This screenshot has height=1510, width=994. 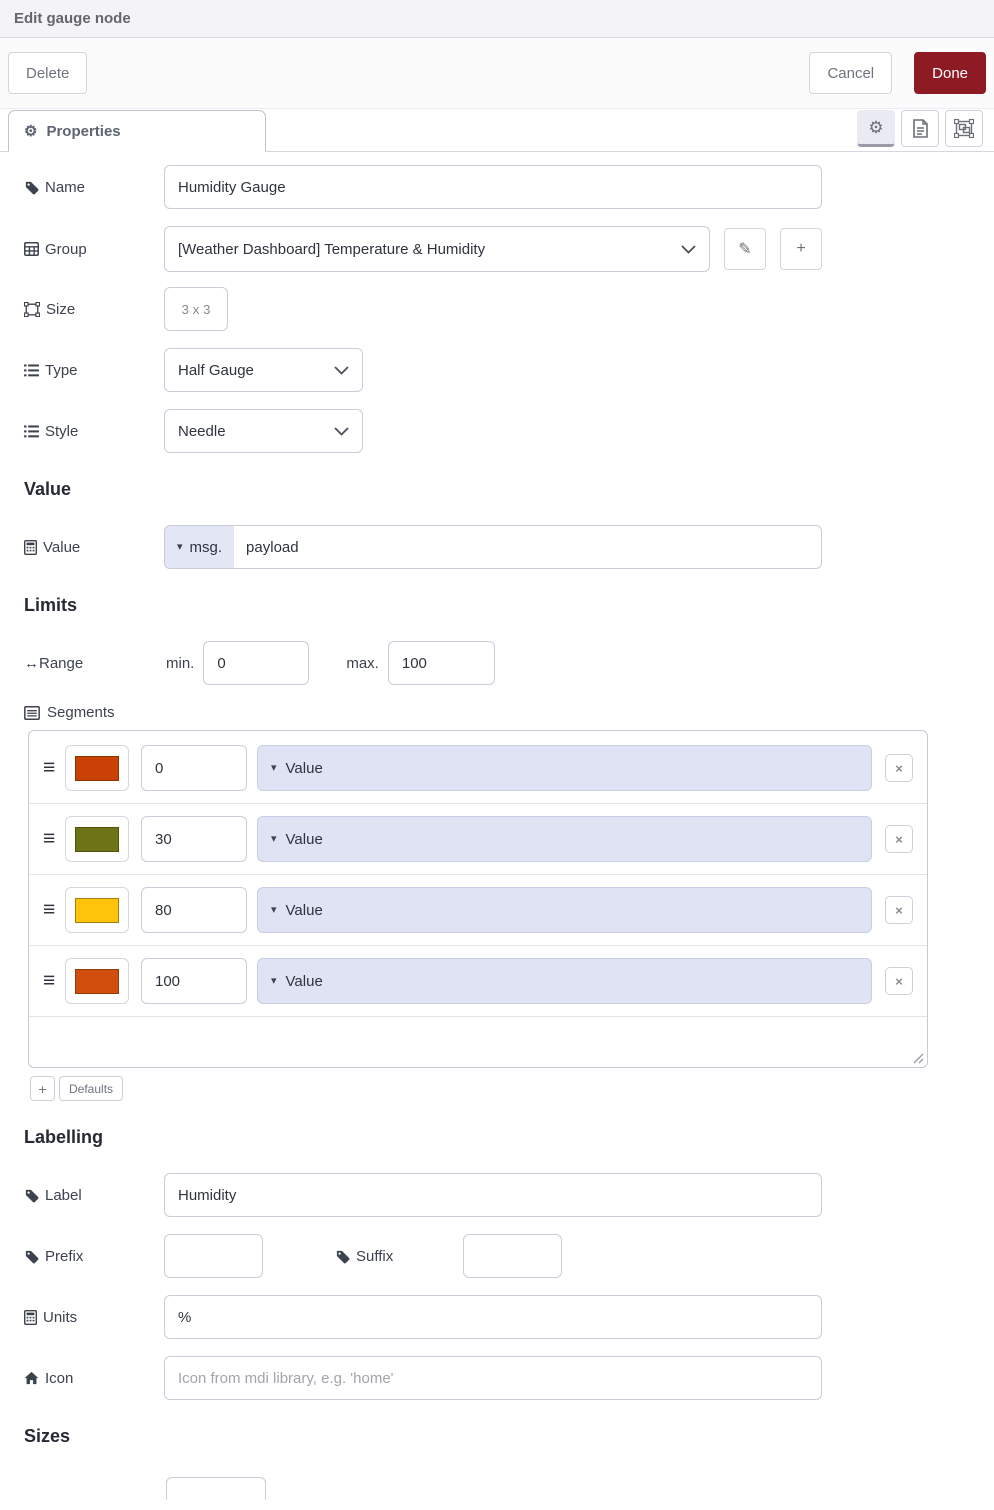 I want to click on value-row: Value ▾ msg. payload, so click(x=509, y=547).